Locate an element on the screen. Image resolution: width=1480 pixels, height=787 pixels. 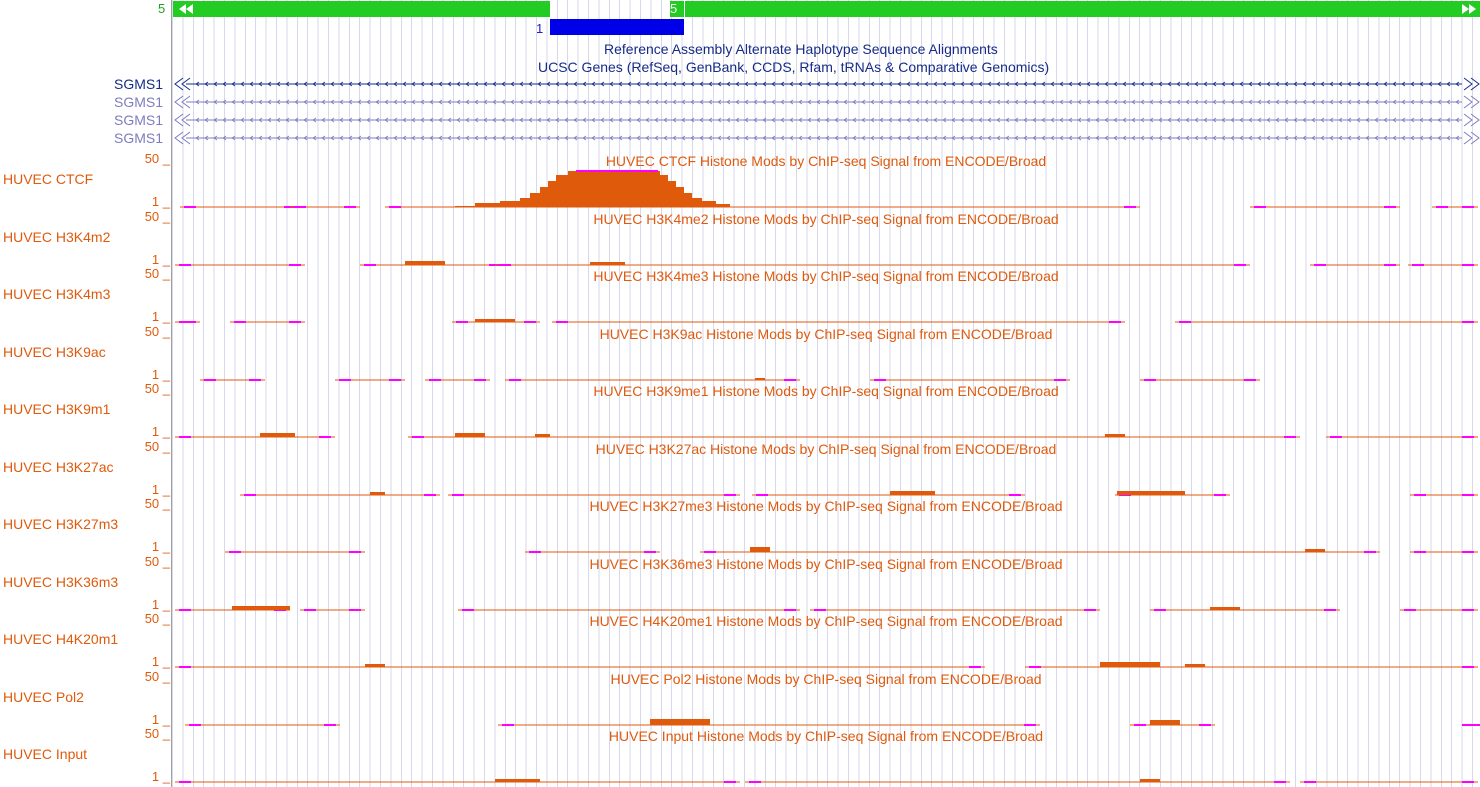
track-scale-min-5: 1 _ is located at coordinates (160, 431).